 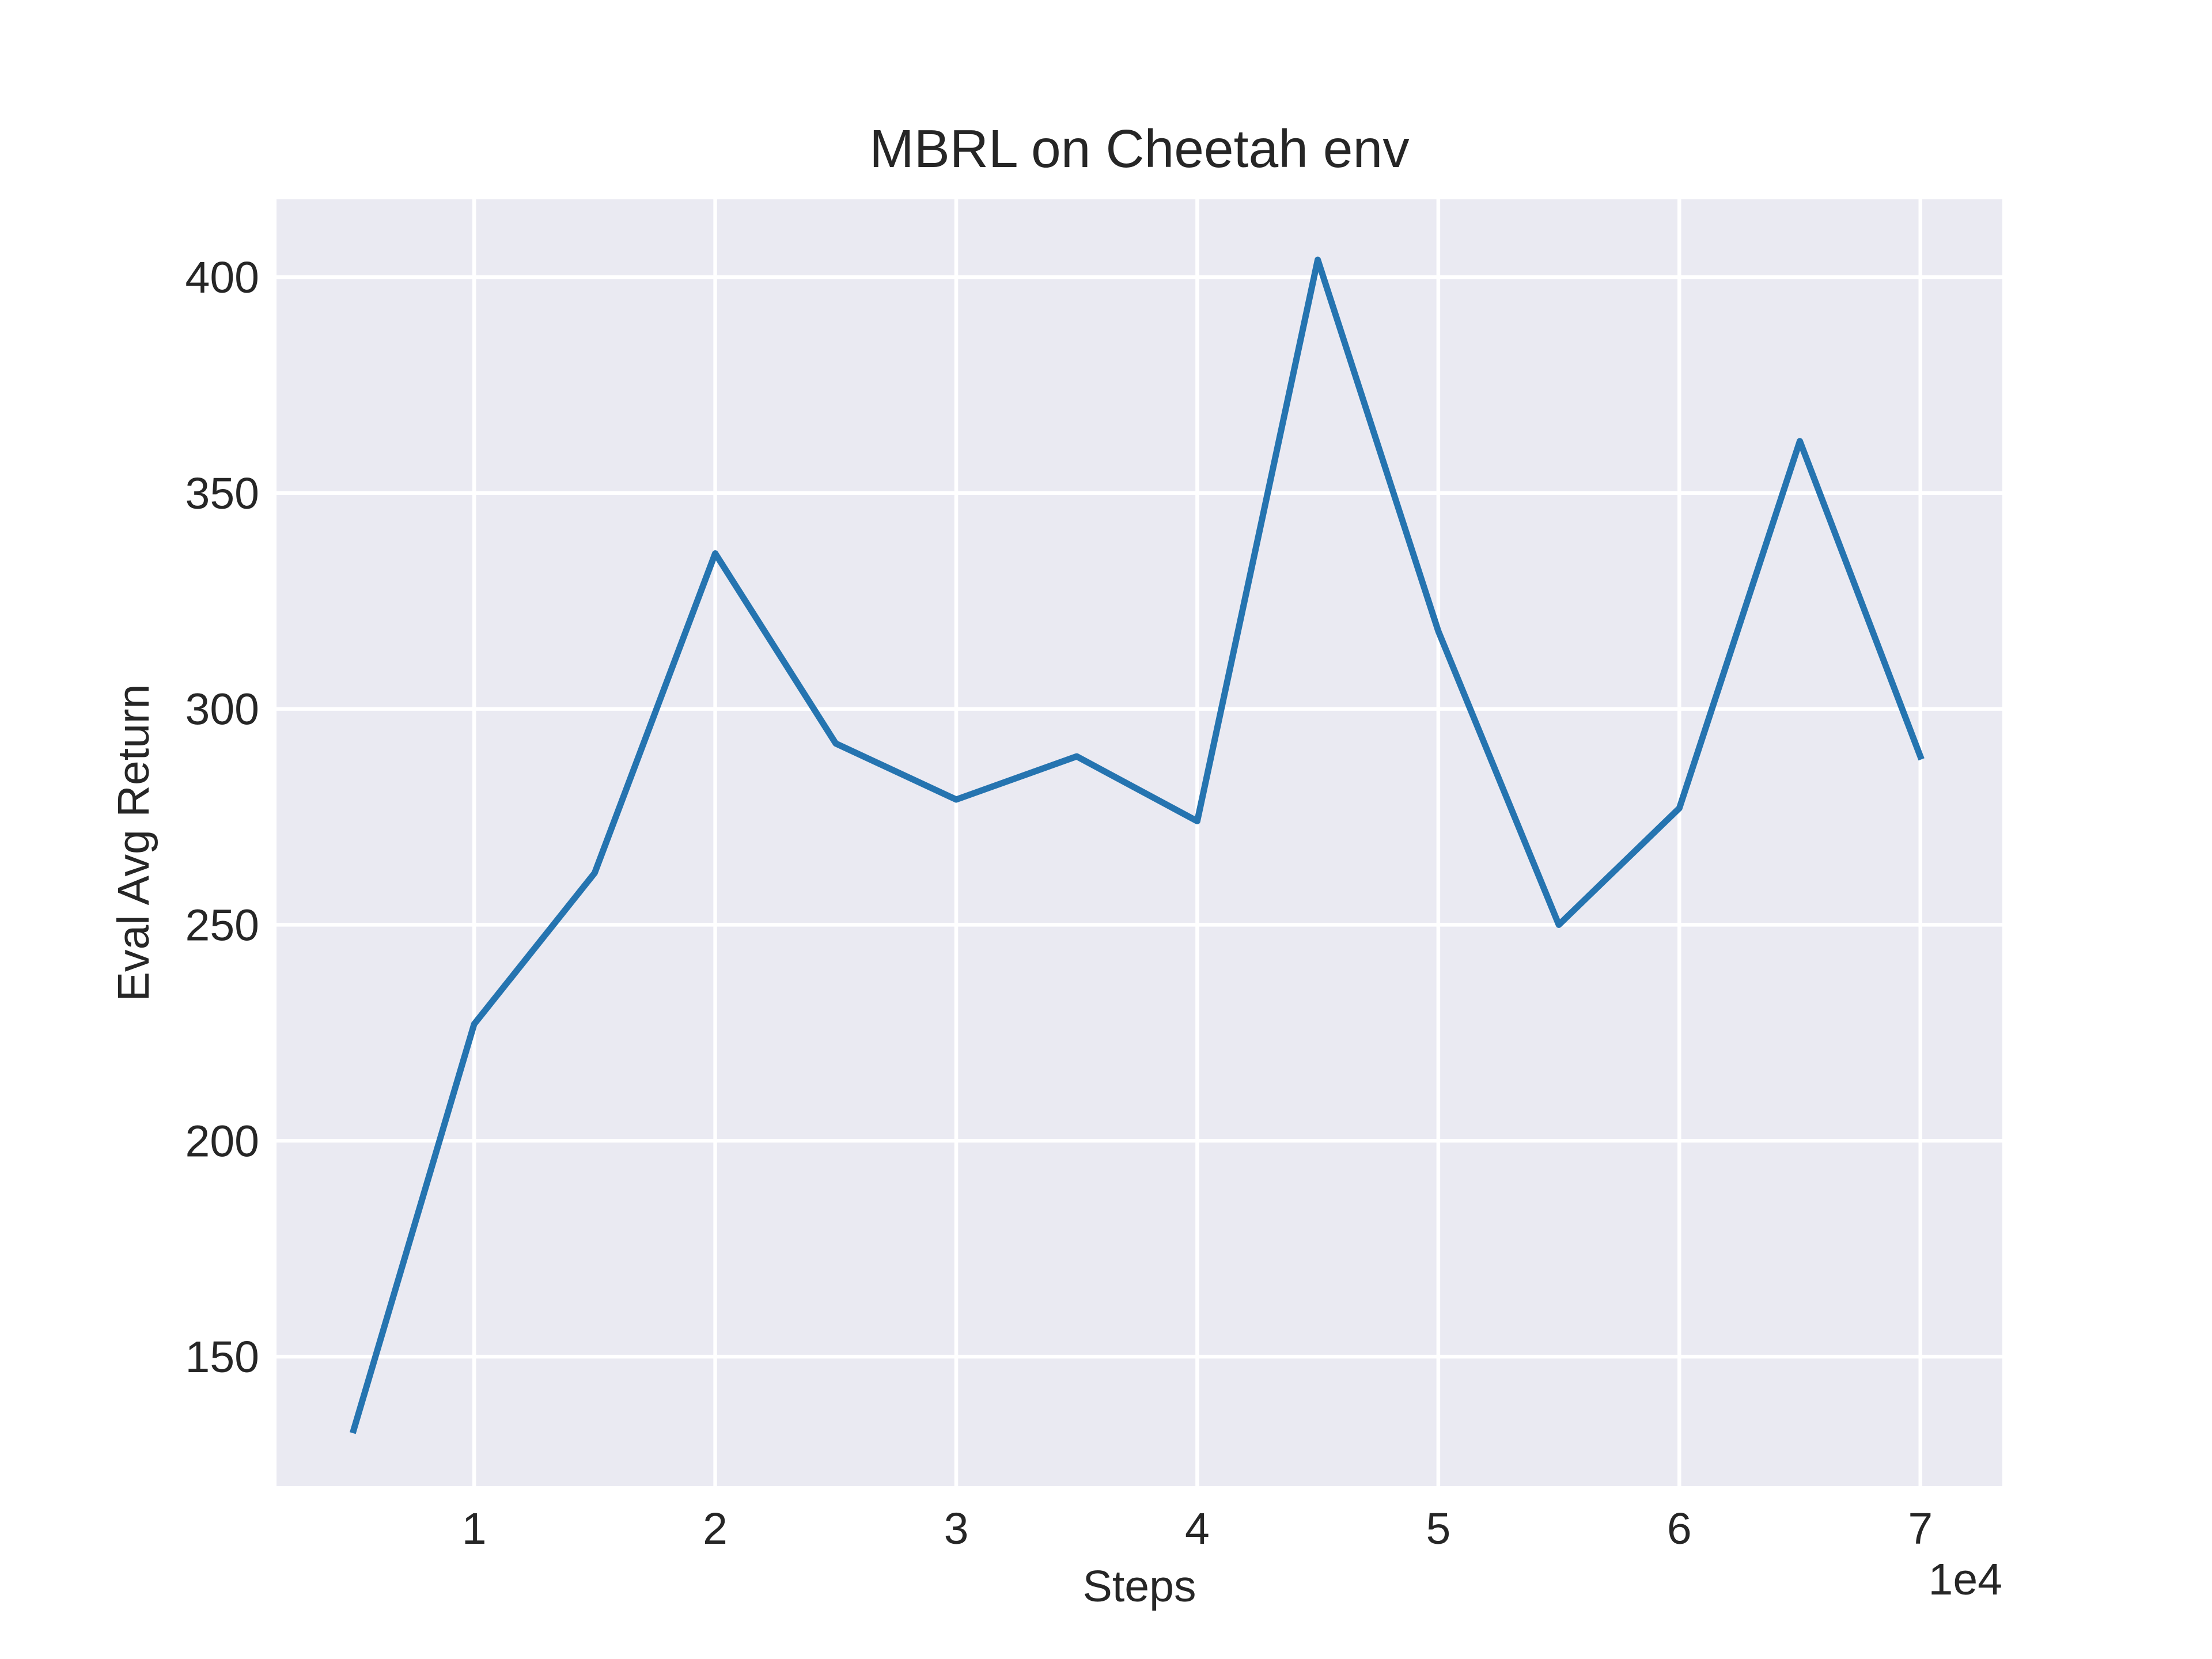 What do you see at coordinates (1679, 1529) in the screenshot?
I see `x-tick-label-6: 6` at bounding box center [1679, 1529].